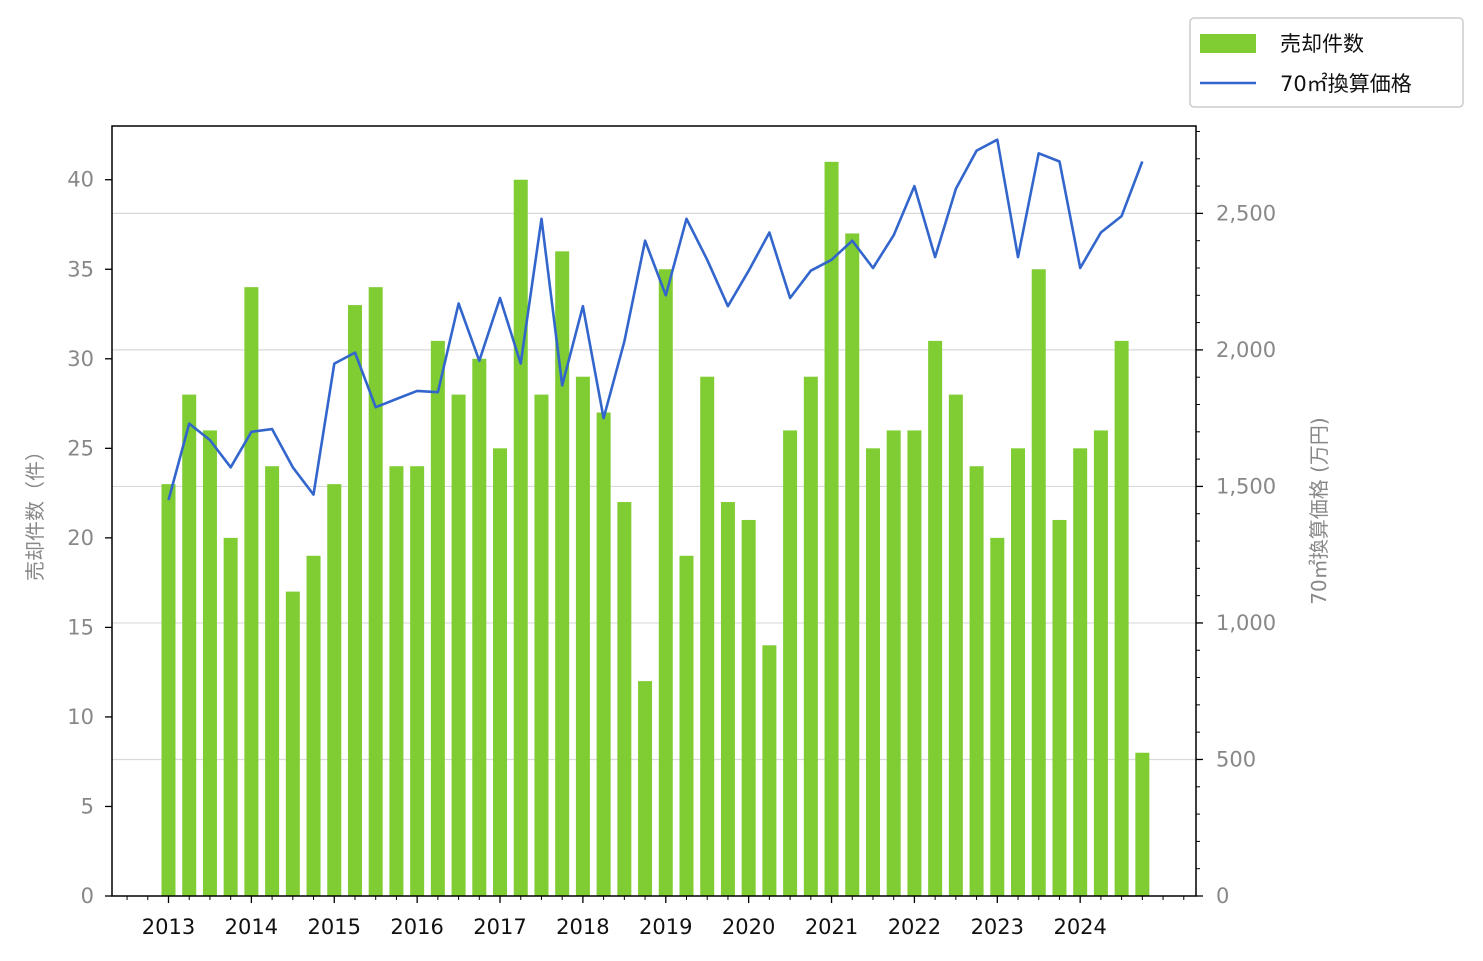  Describe the element at coordinates (80, 448) in the screenshot. I see `left-tick-label: 25` at that location.